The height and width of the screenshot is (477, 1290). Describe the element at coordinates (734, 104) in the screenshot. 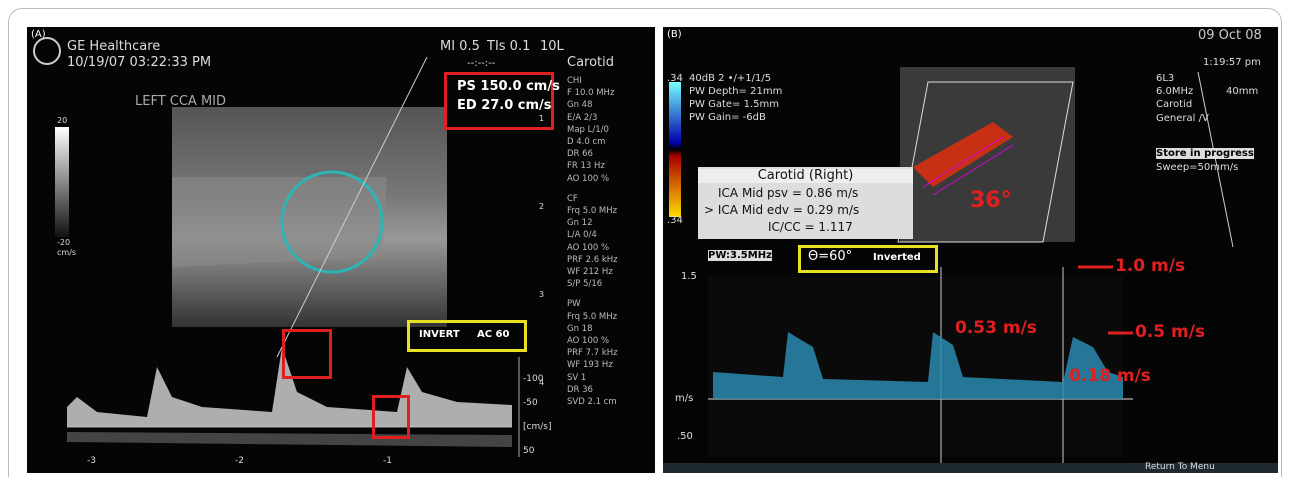

I see `param: PW Gate= 1.5mm` at that location.